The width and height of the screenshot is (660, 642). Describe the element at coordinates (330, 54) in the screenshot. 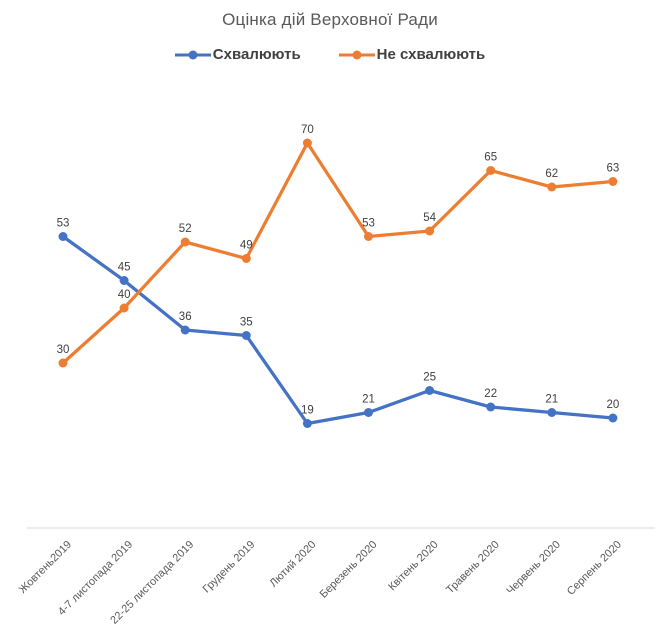

I see `chart-legend: Схвалюють Не схвалюють` at that location.